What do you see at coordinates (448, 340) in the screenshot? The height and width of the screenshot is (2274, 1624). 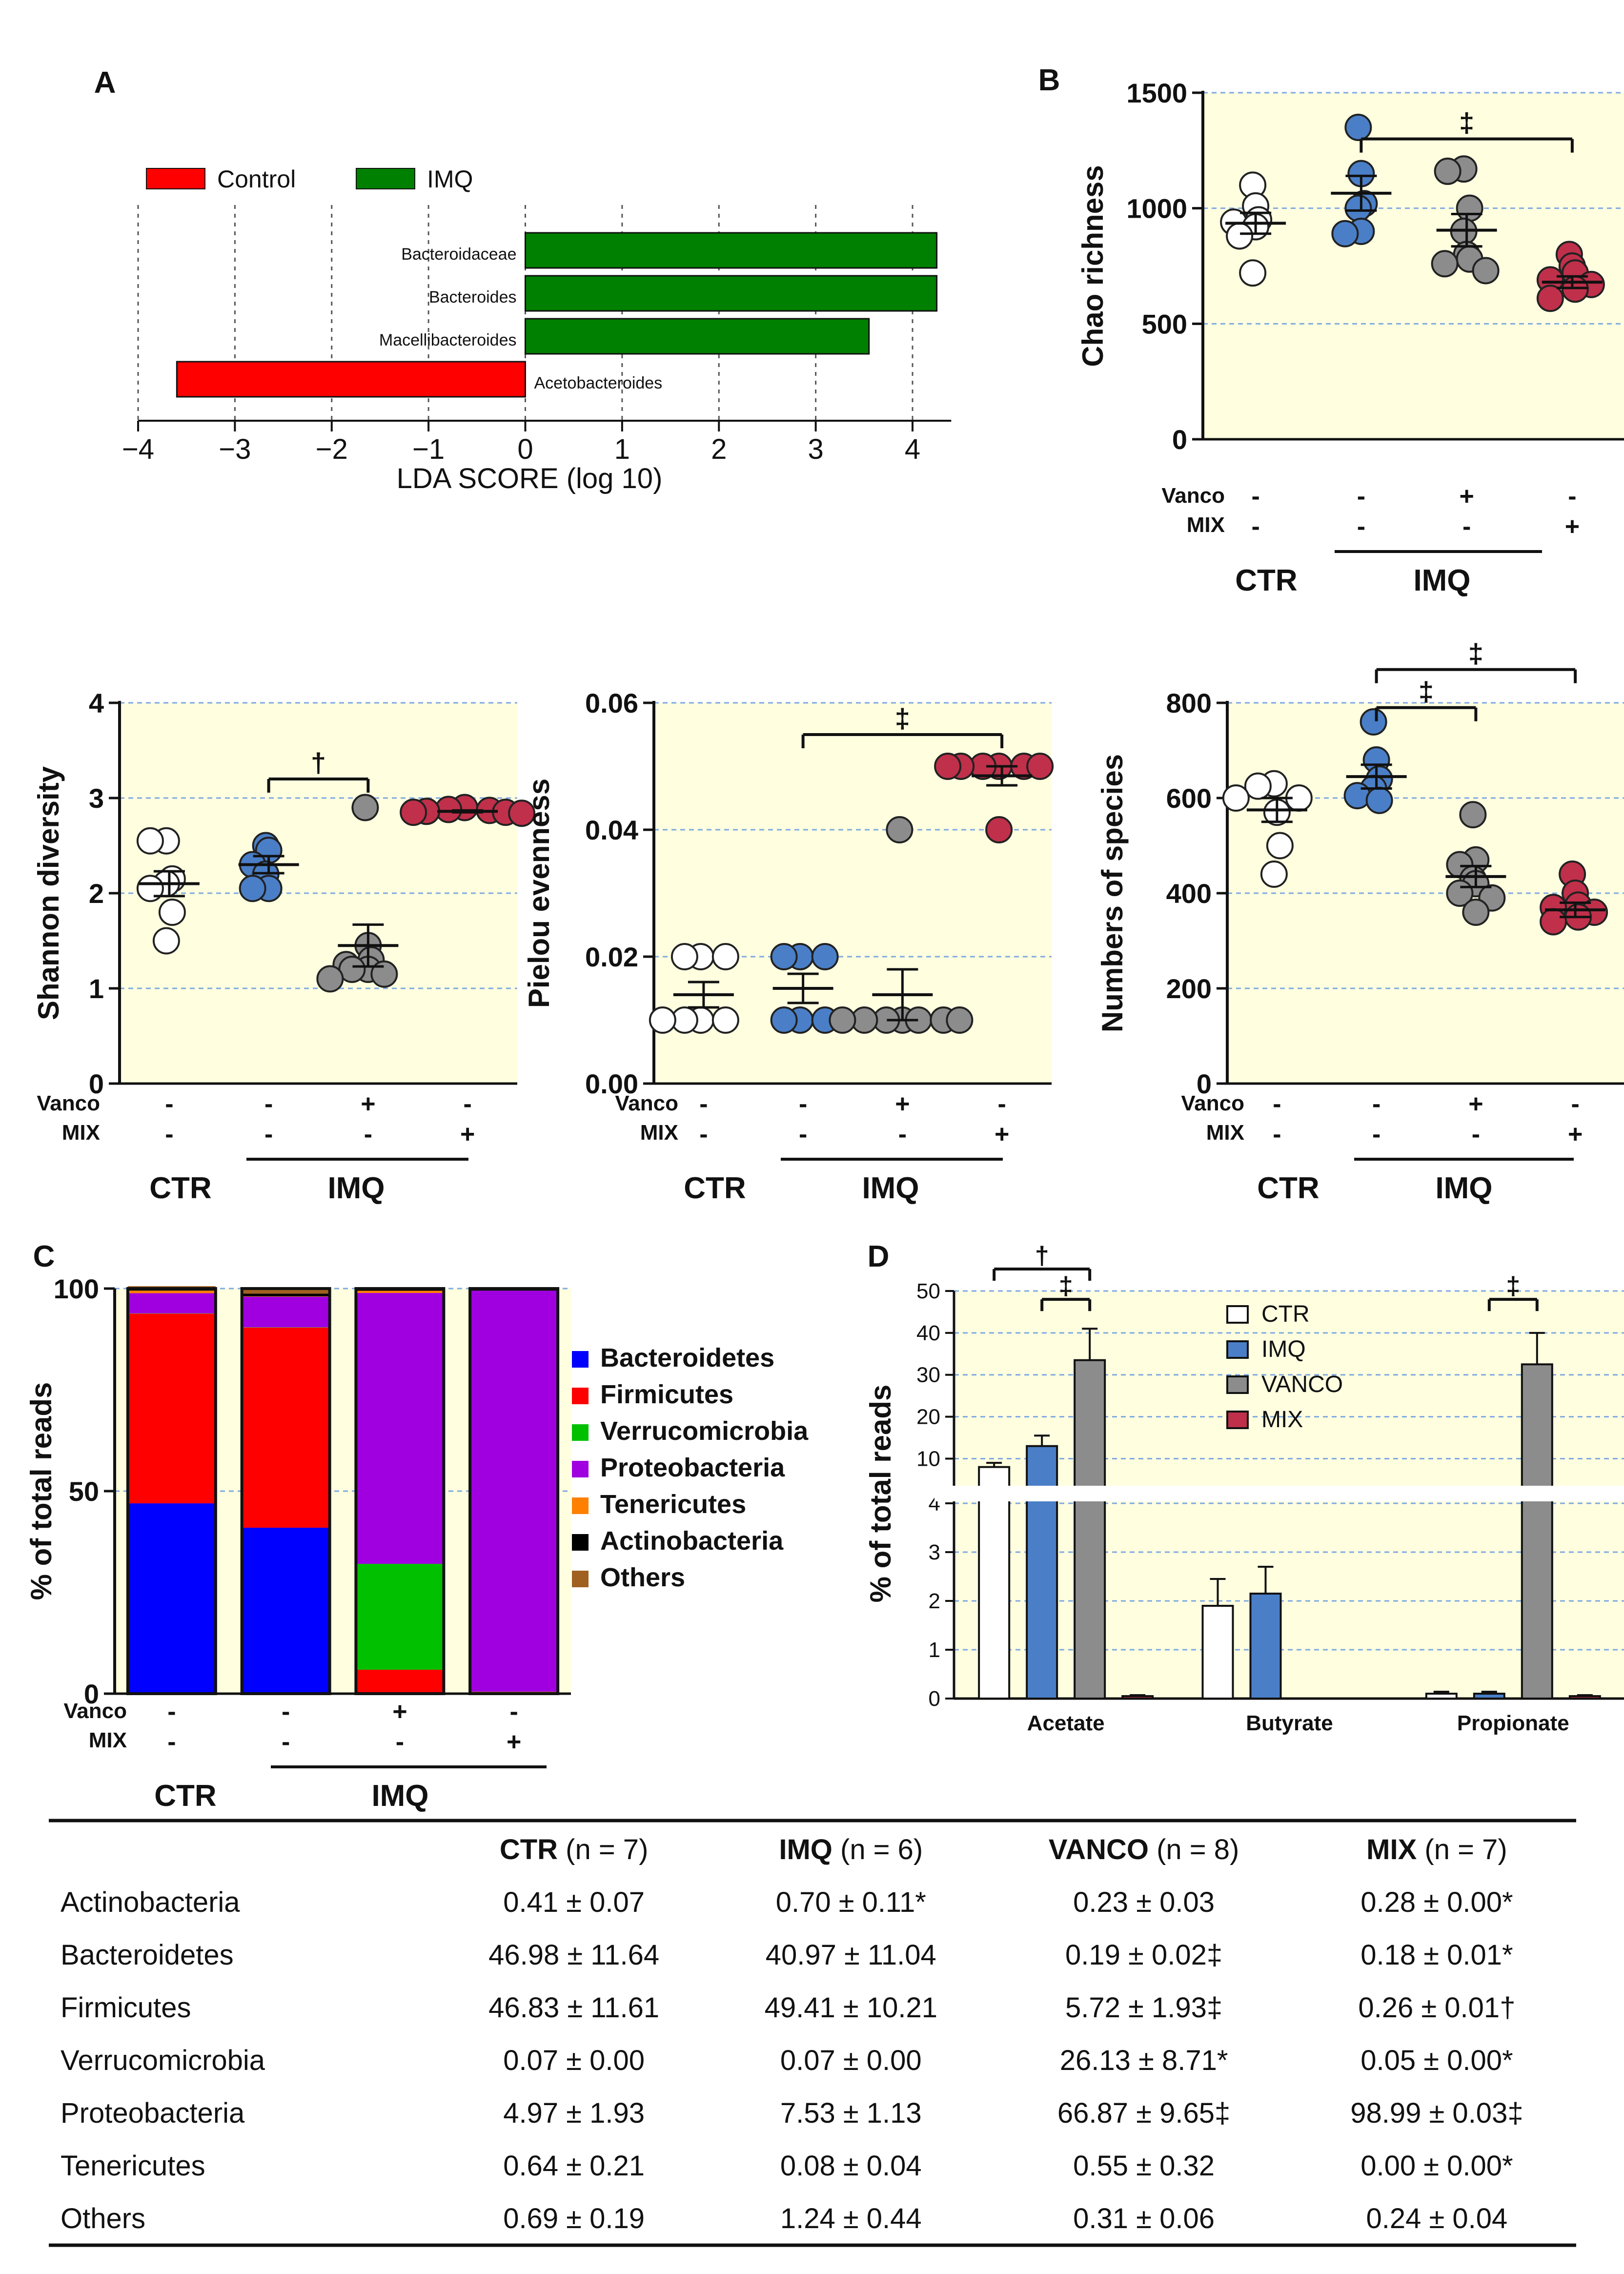 I see `lda-bar-label: Macellibacteroides` at bounding box center [448, 340].